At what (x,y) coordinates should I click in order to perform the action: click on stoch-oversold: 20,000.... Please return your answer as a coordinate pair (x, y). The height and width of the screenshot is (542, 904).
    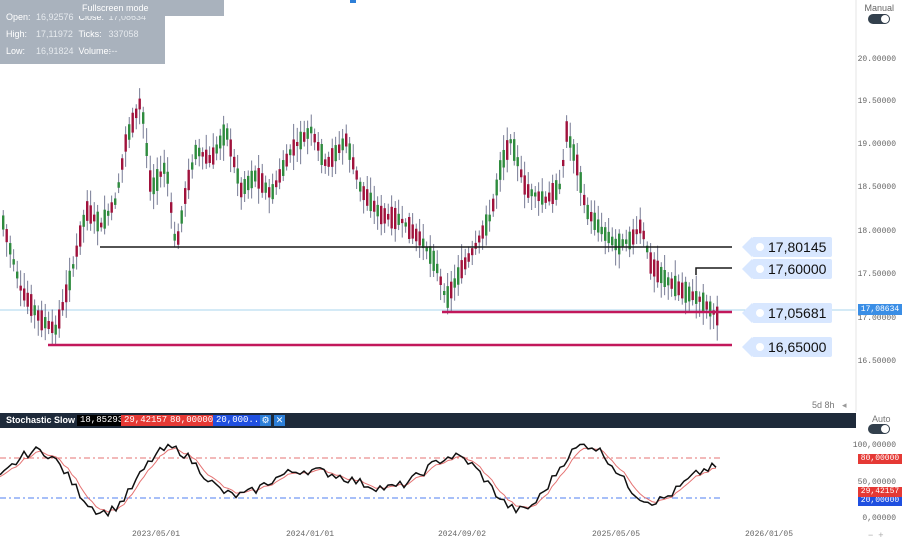
    Looking at the image, I should click on (240, 420).